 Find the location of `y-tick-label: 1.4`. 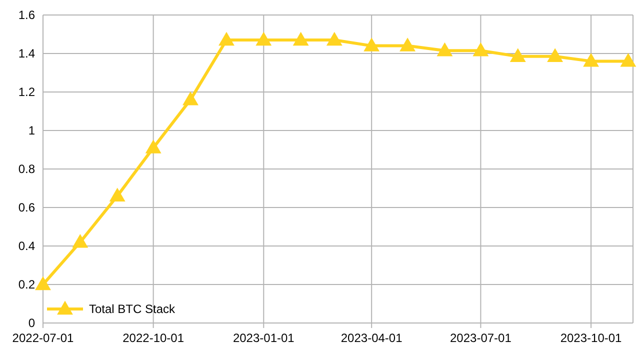

y-tick-label: 1.4 is located at coordinates (27, 53).